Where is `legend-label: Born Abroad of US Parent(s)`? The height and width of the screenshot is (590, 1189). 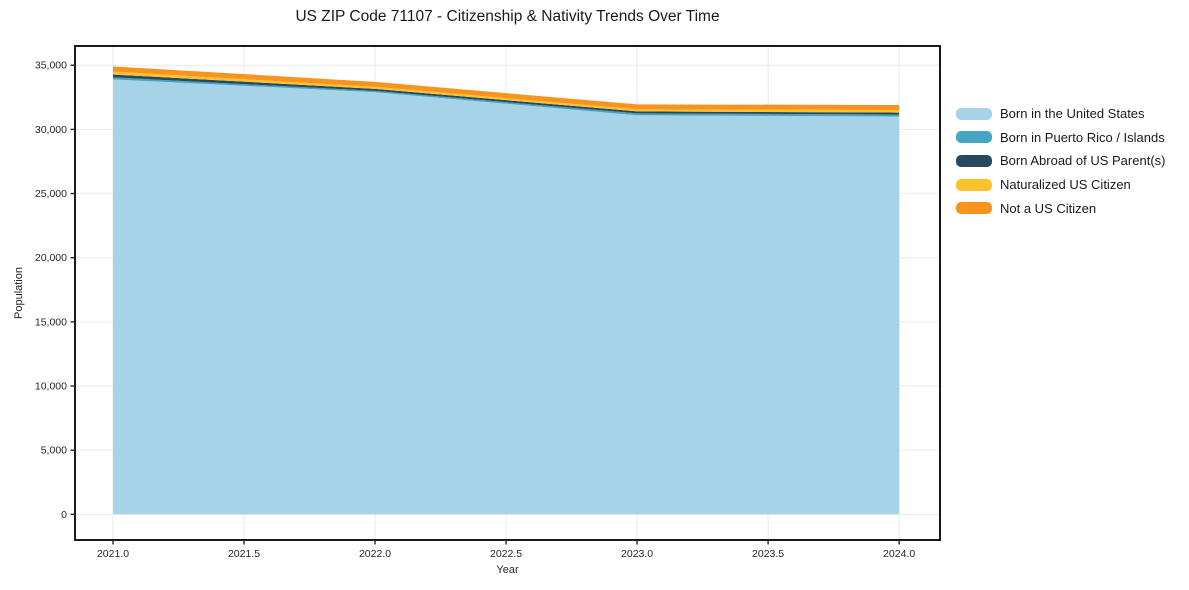
legend-label: Born Abroad of US Parent(s) is located at coordinates (1083, 161).